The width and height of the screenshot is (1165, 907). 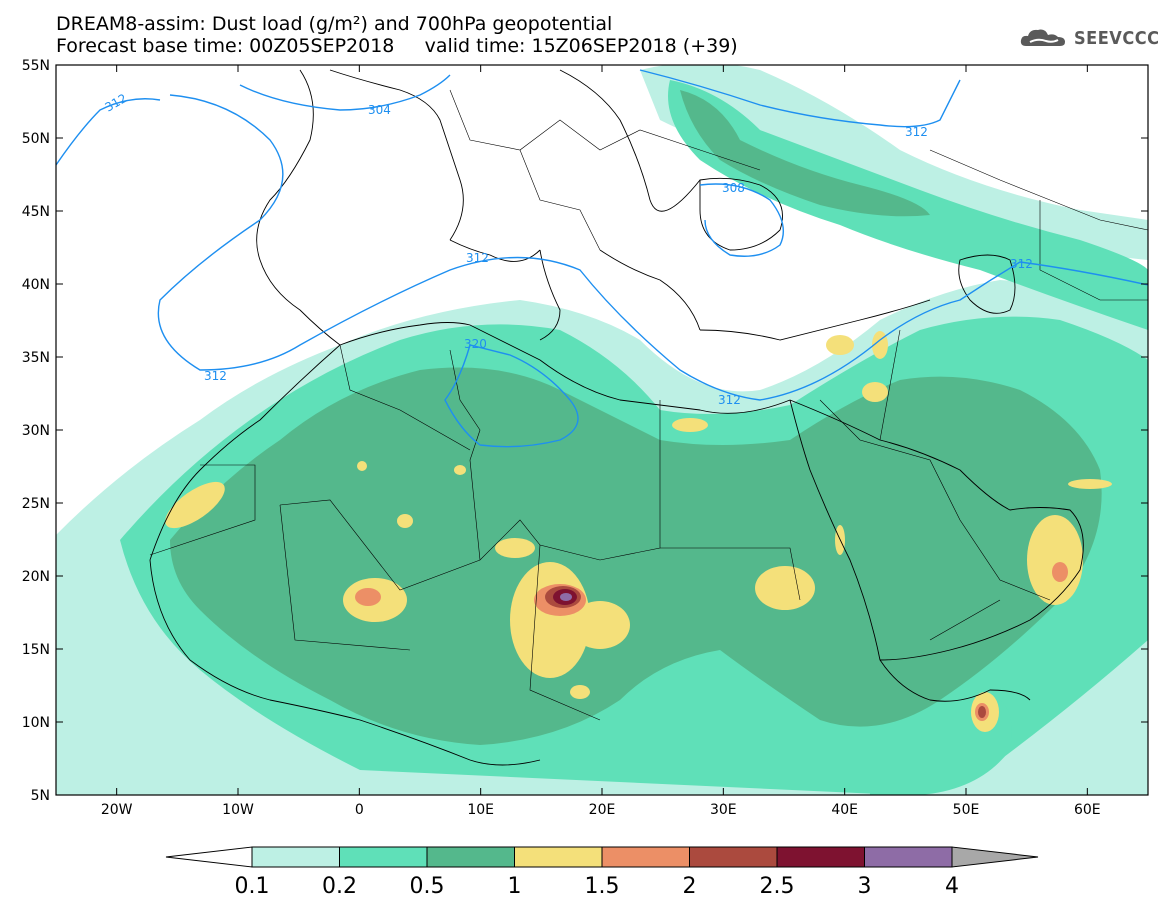 I want to click on lat-tick-label: 20N, so click(x=36, y=577).